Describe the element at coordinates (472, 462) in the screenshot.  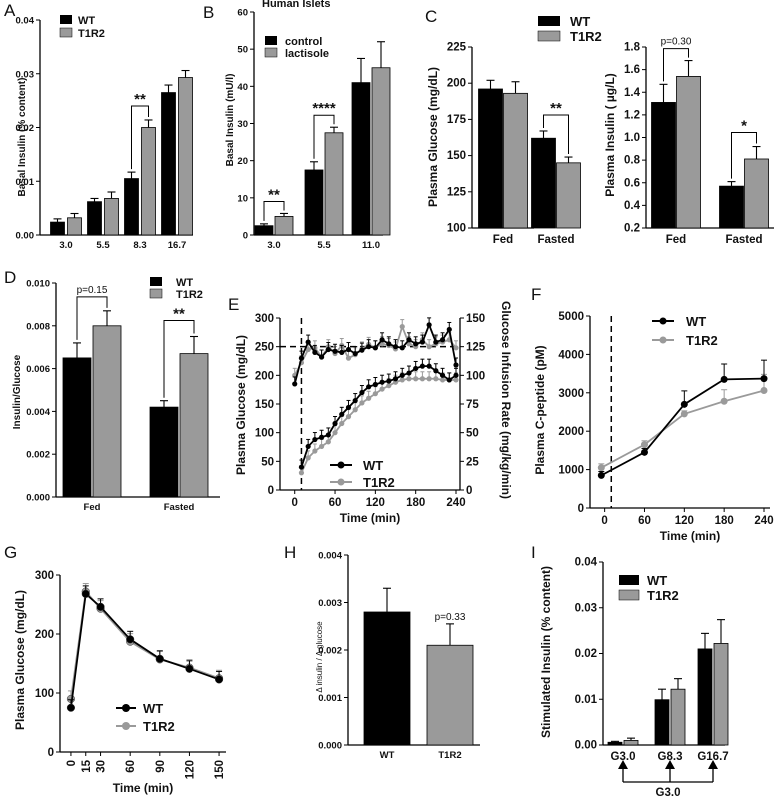
I see `y-right-tick-label: 25` at that location.